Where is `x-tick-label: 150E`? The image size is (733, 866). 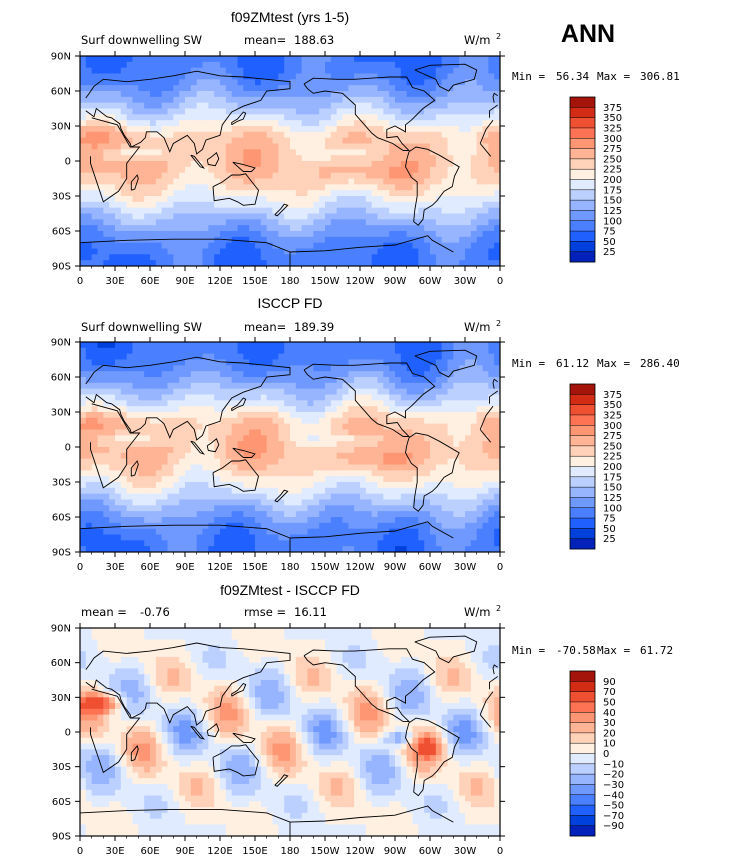 x-tick-label: 150E is located at coordinates (254, 281).